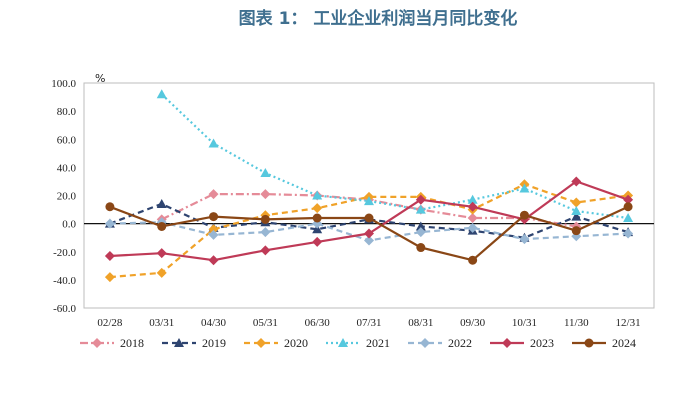 Image resolution: width=700 pixels, height=401 pixels. I want to click on y-unit-label: %, so click(100, 78).